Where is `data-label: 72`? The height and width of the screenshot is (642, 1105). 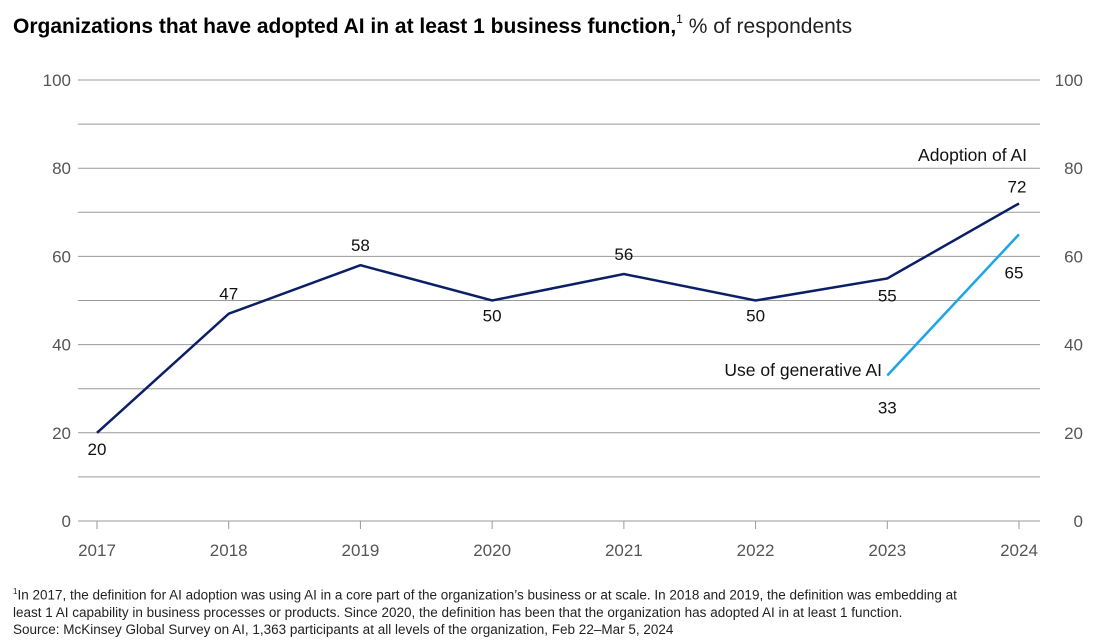
data-label: 72 is located at coordinates (1017, 186).